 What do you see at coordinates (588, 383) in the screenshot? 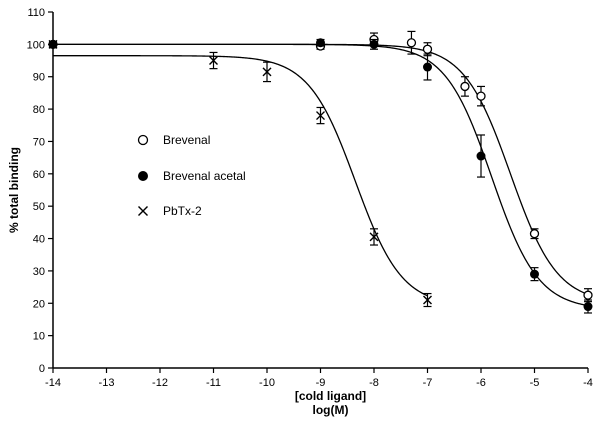
I see `x-tick-label: -4` at bounding box center [588, 383].